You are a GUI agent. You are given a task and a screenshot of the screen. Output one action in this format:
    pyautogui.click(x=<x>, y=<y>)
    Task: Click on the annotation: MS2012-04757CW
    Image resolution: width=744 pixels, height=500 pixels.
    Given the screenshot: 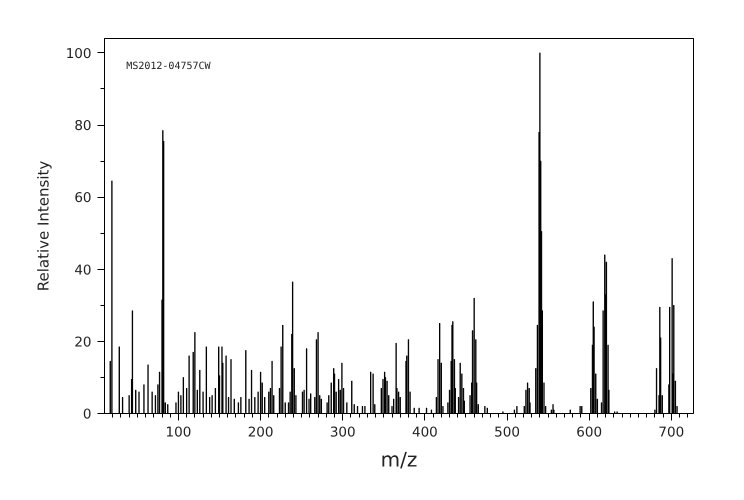 What is the action you would take?
    pyautogui.click(x=169, y=66)
    